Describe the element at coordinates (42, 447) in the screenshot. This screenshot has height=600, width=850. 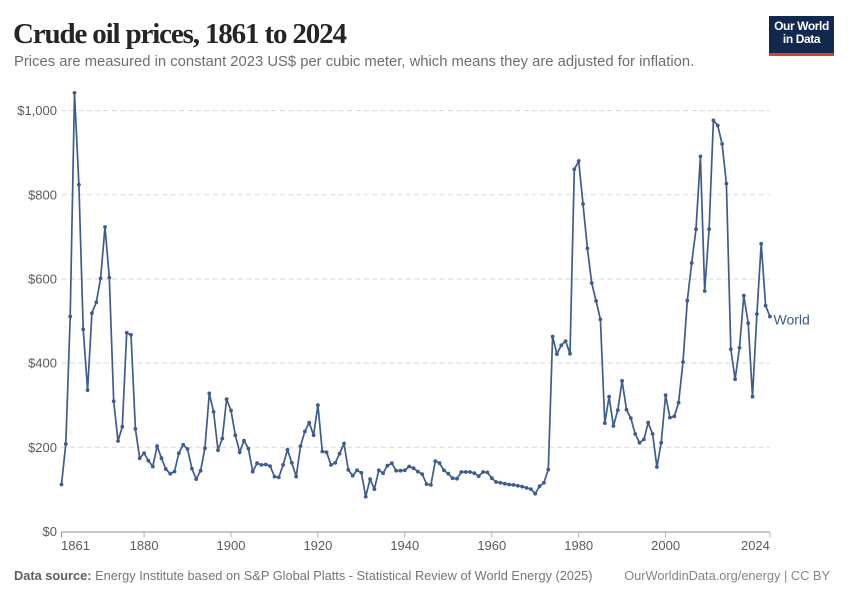
I see `svg-text: $200` at that location.